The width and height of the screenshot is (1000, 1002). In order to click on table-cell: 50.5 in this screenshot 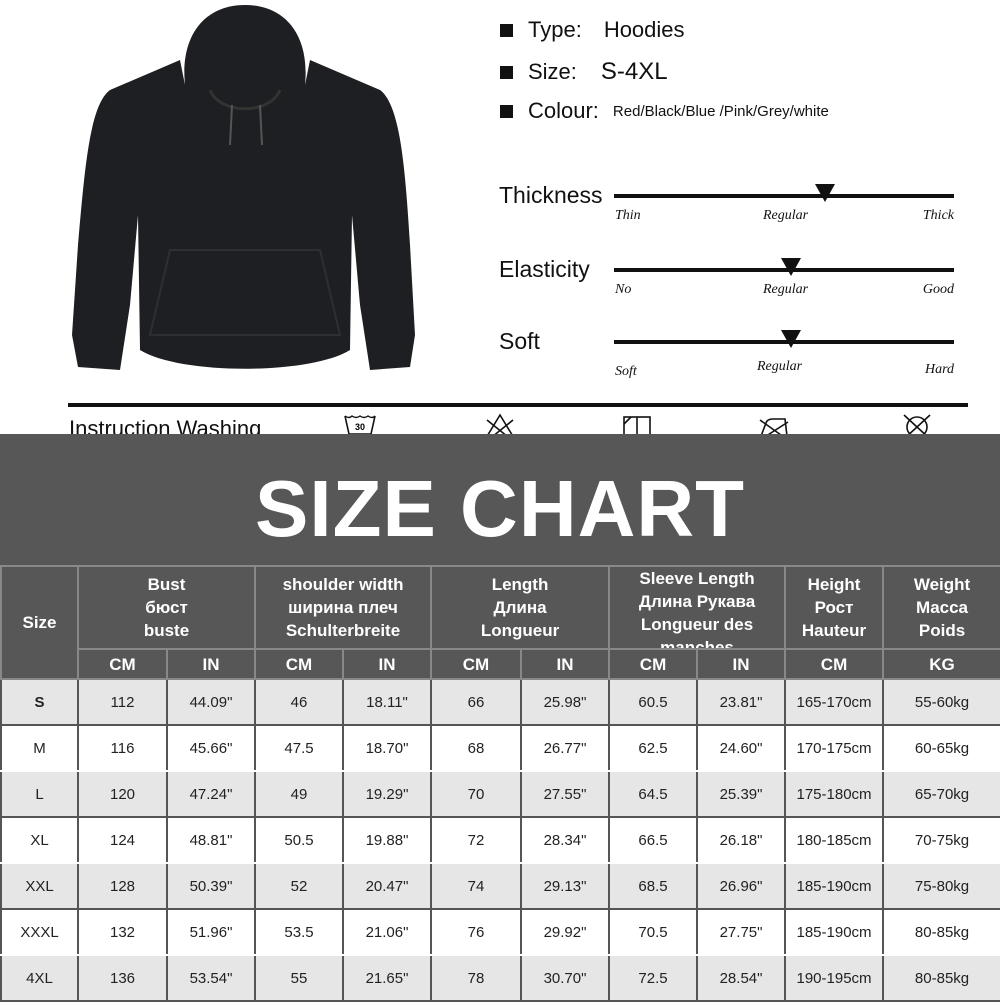, I will do `click(299, 840)`.